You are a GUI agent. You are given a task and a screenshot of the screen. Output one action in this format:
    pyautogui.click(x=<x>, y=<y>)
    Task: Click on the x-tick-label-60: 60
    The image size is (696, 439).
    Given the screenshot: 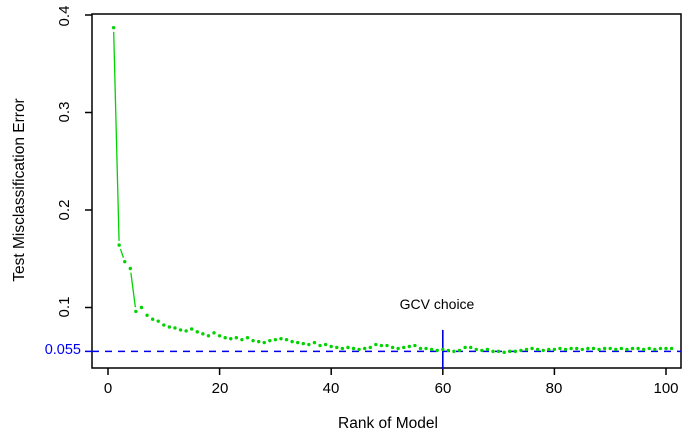 What is the action you would take?
    pyautogui.click(x=443, y=388)
    